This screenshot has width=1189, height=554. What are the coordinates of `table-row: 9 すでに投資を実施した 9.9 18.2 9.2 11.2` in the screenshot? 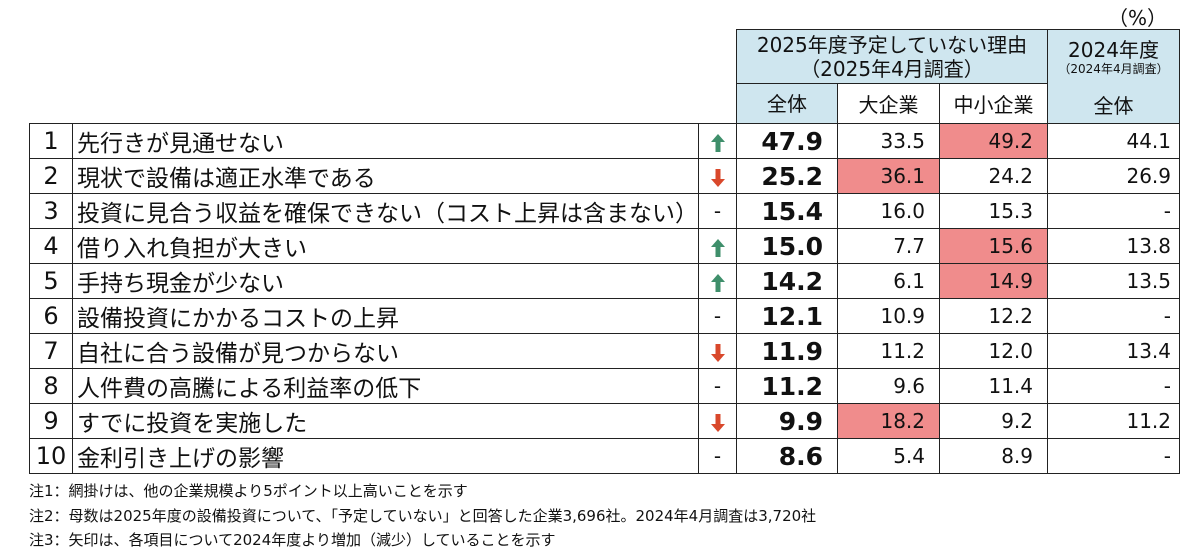 It's located at (604, 421).